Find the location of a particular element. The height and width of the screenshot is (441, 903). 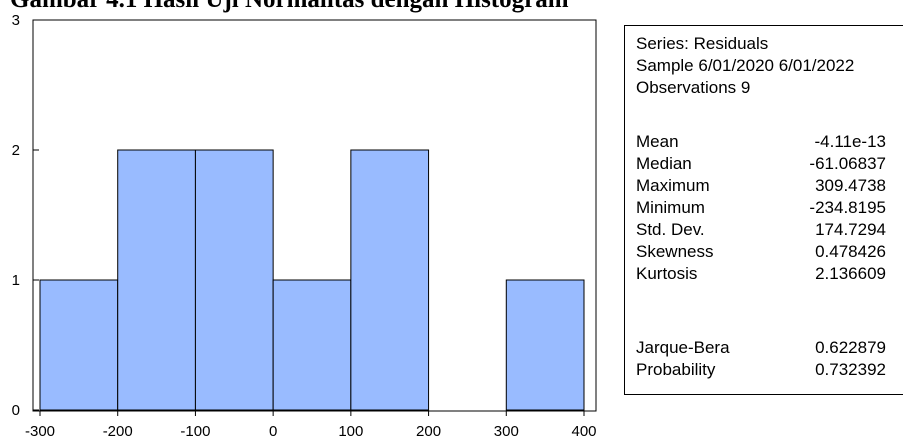

y-tick-label: 0 is located at coordinates (16, 410).